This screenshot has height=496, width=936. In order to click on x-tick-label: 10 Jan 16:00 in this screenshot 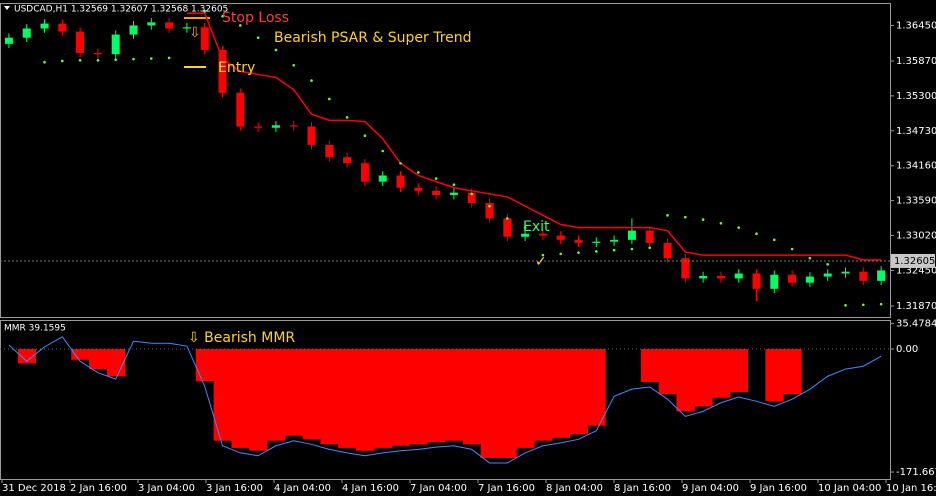, I will do `click(911, 488)`.